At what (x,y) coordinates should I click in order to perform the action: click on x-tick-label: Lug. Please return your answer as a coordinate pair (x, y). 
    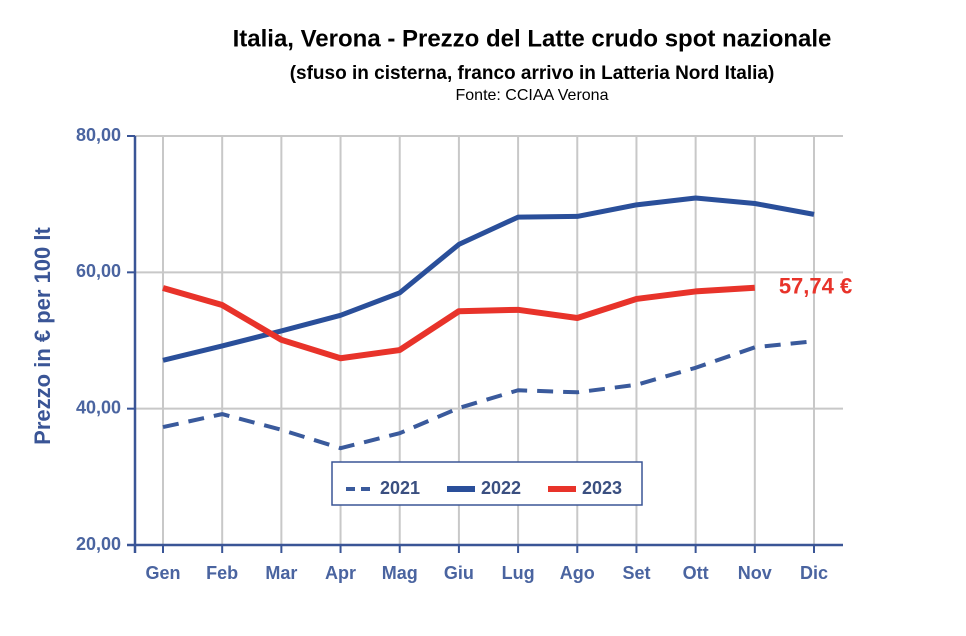
    Looking at the image, I should click on (518, 573).